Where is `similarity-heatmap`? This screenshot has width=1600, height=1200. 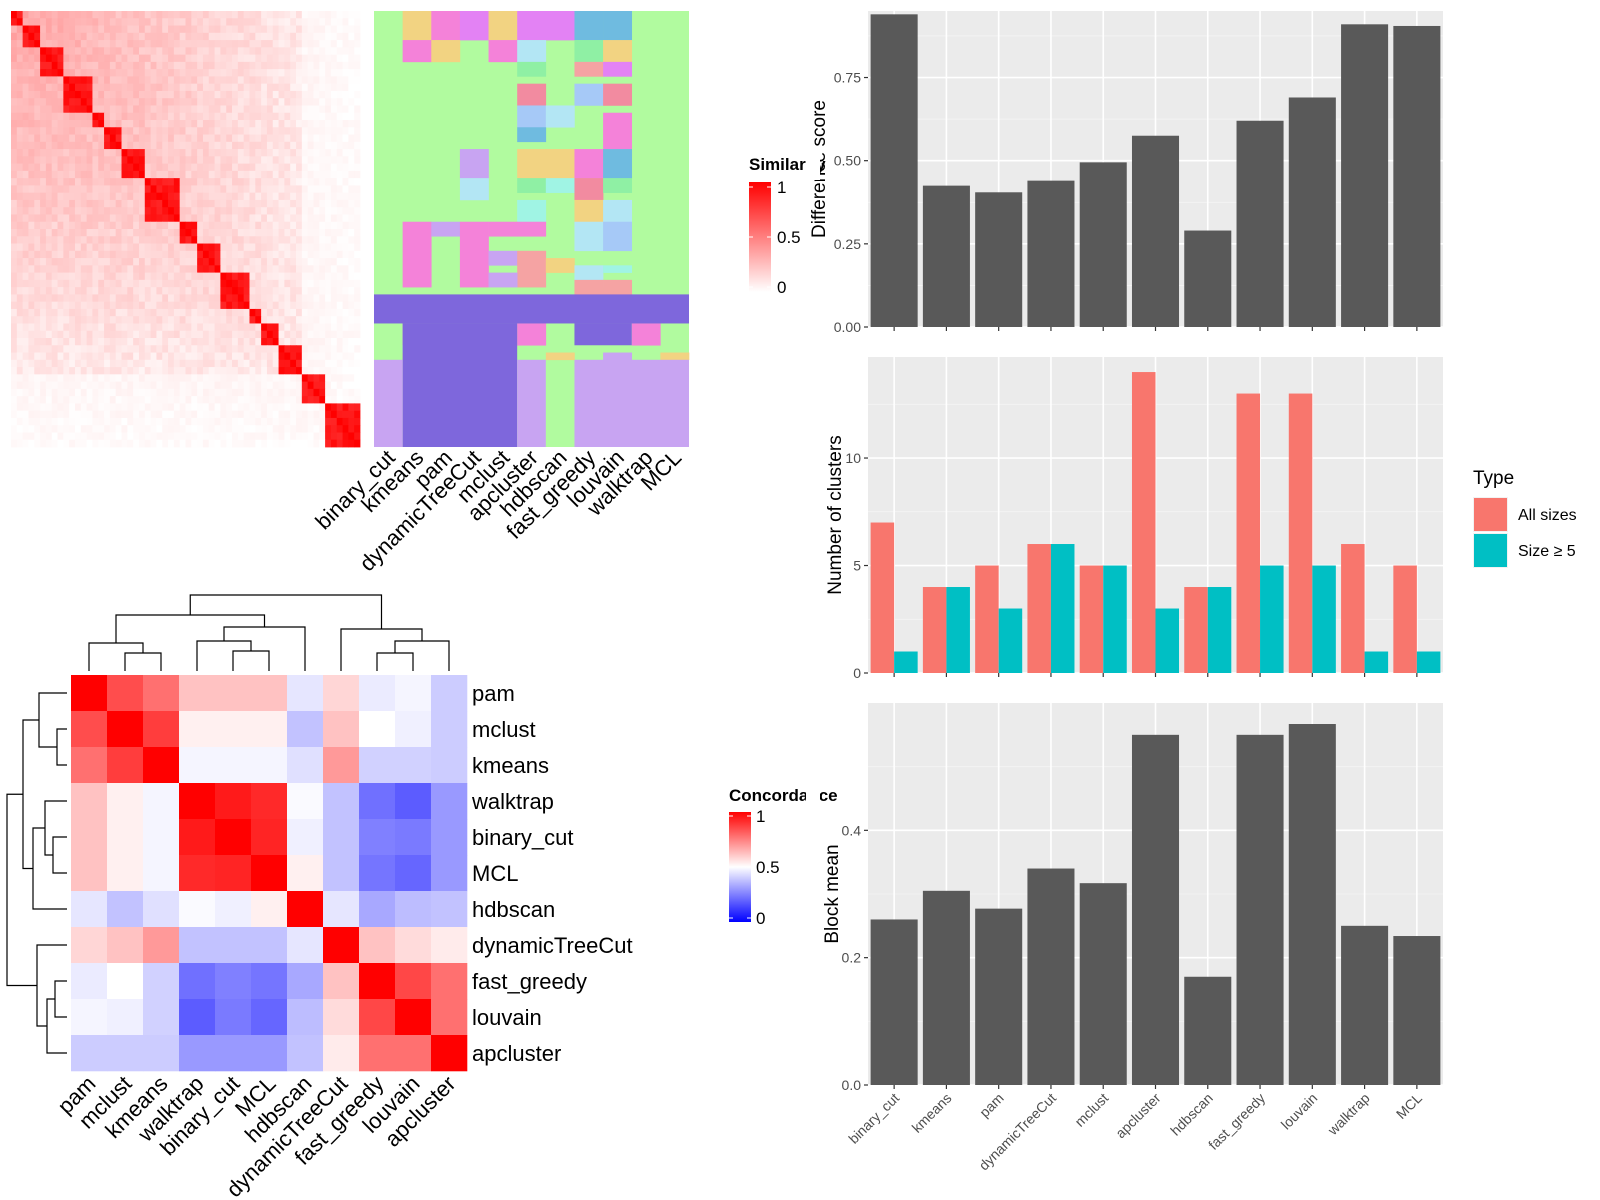 similarity-heatmap is located at coordinates (186, 229).